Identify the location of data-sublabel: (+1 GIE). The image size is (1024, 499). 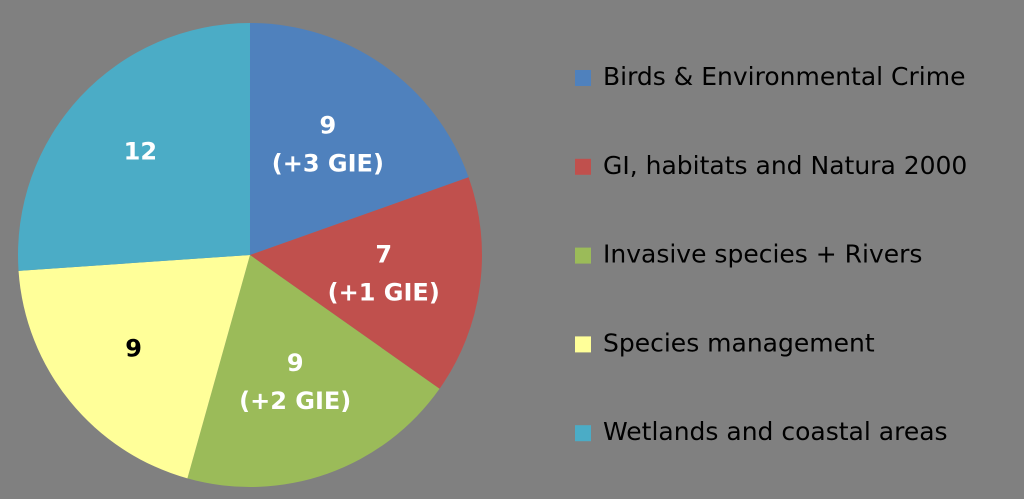
(384, 292).